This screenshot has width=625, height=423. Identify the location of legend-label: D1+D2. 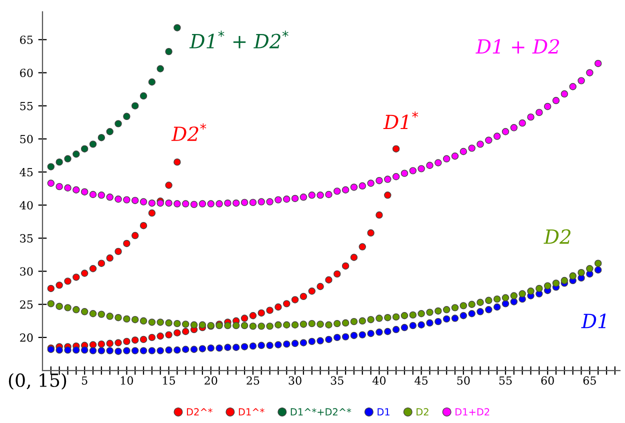
(473, 412).